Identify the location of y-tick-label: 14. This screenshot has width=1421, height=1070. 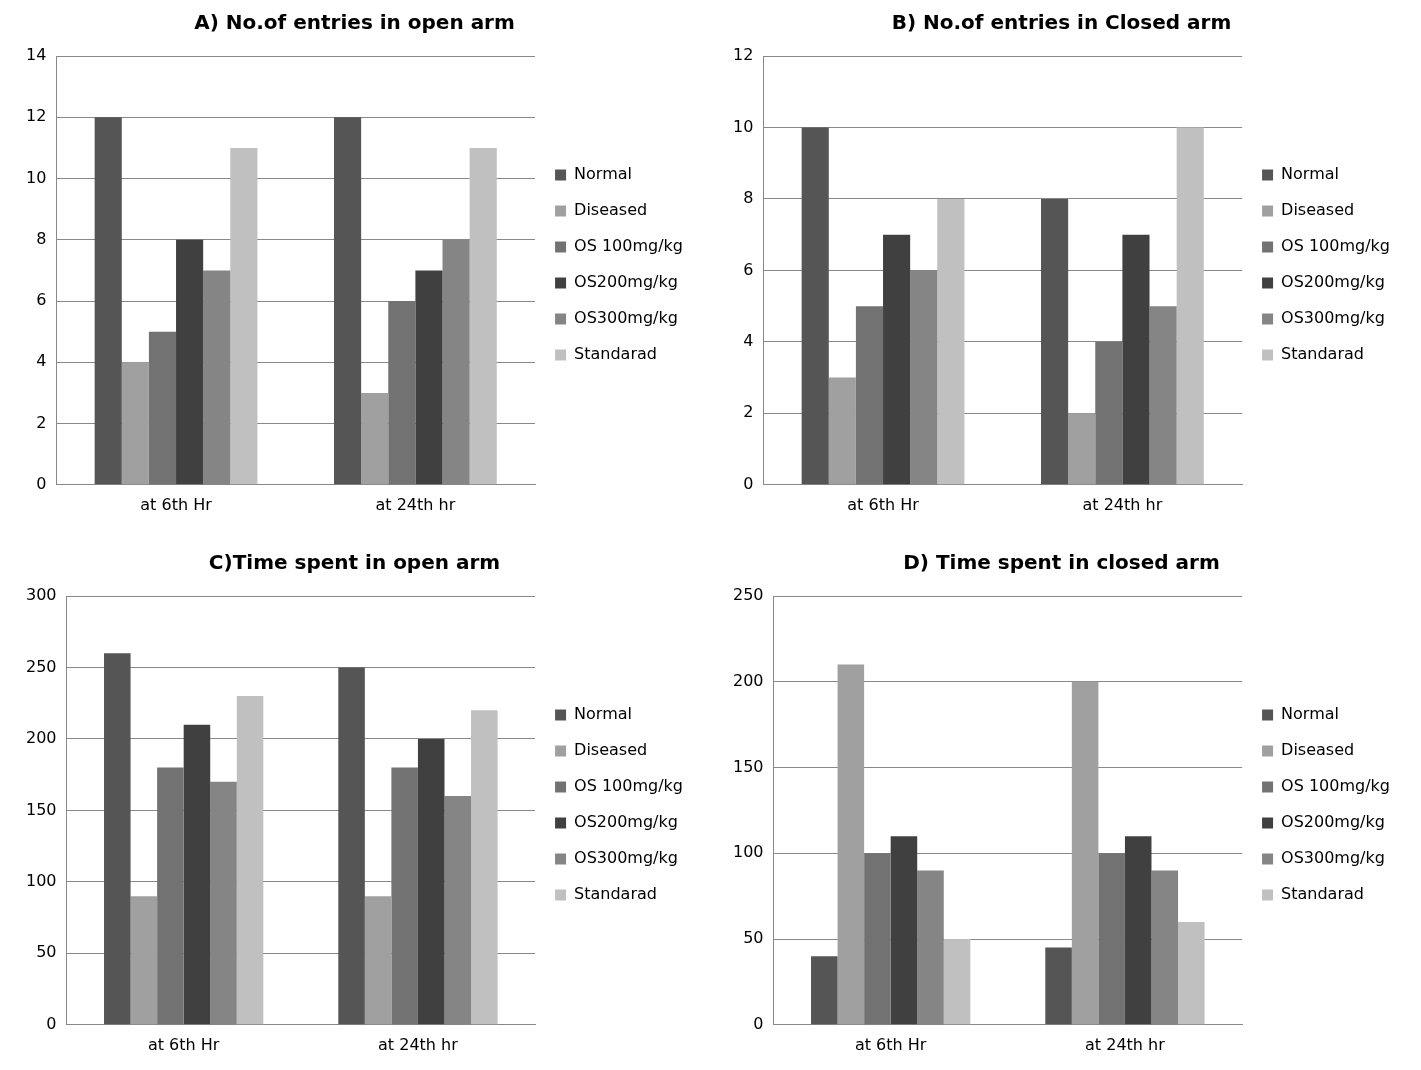
(36, 55).